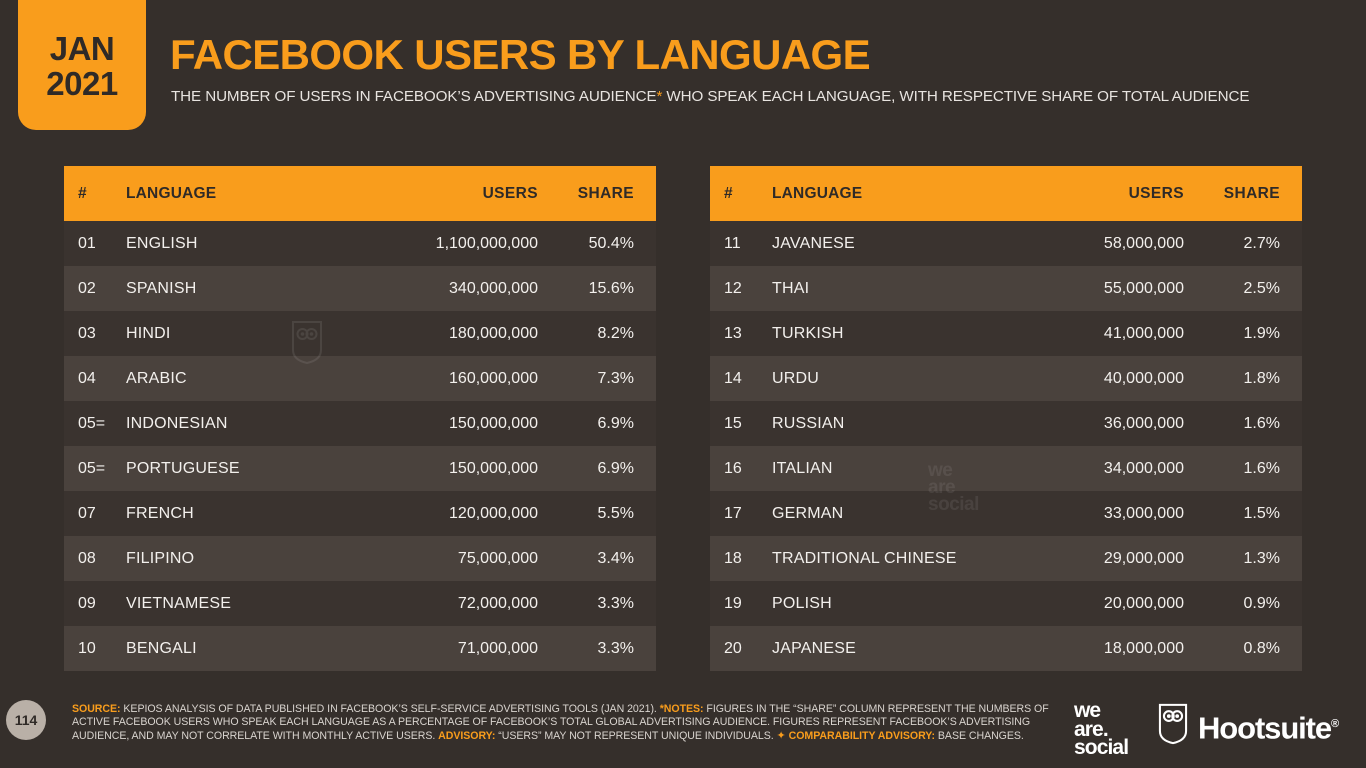  Describe the element at coordinates (87, 558) in the screenshot. I see `cell-rank: 08` at that location.